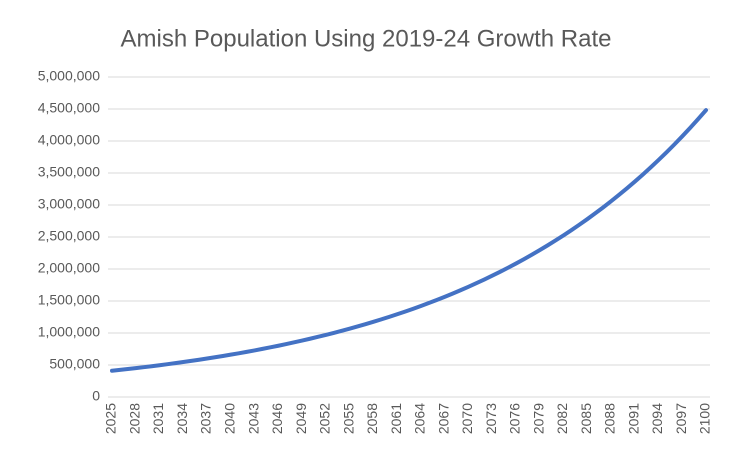  I want to click on x-tick-label: 2067, so click(443, 418).